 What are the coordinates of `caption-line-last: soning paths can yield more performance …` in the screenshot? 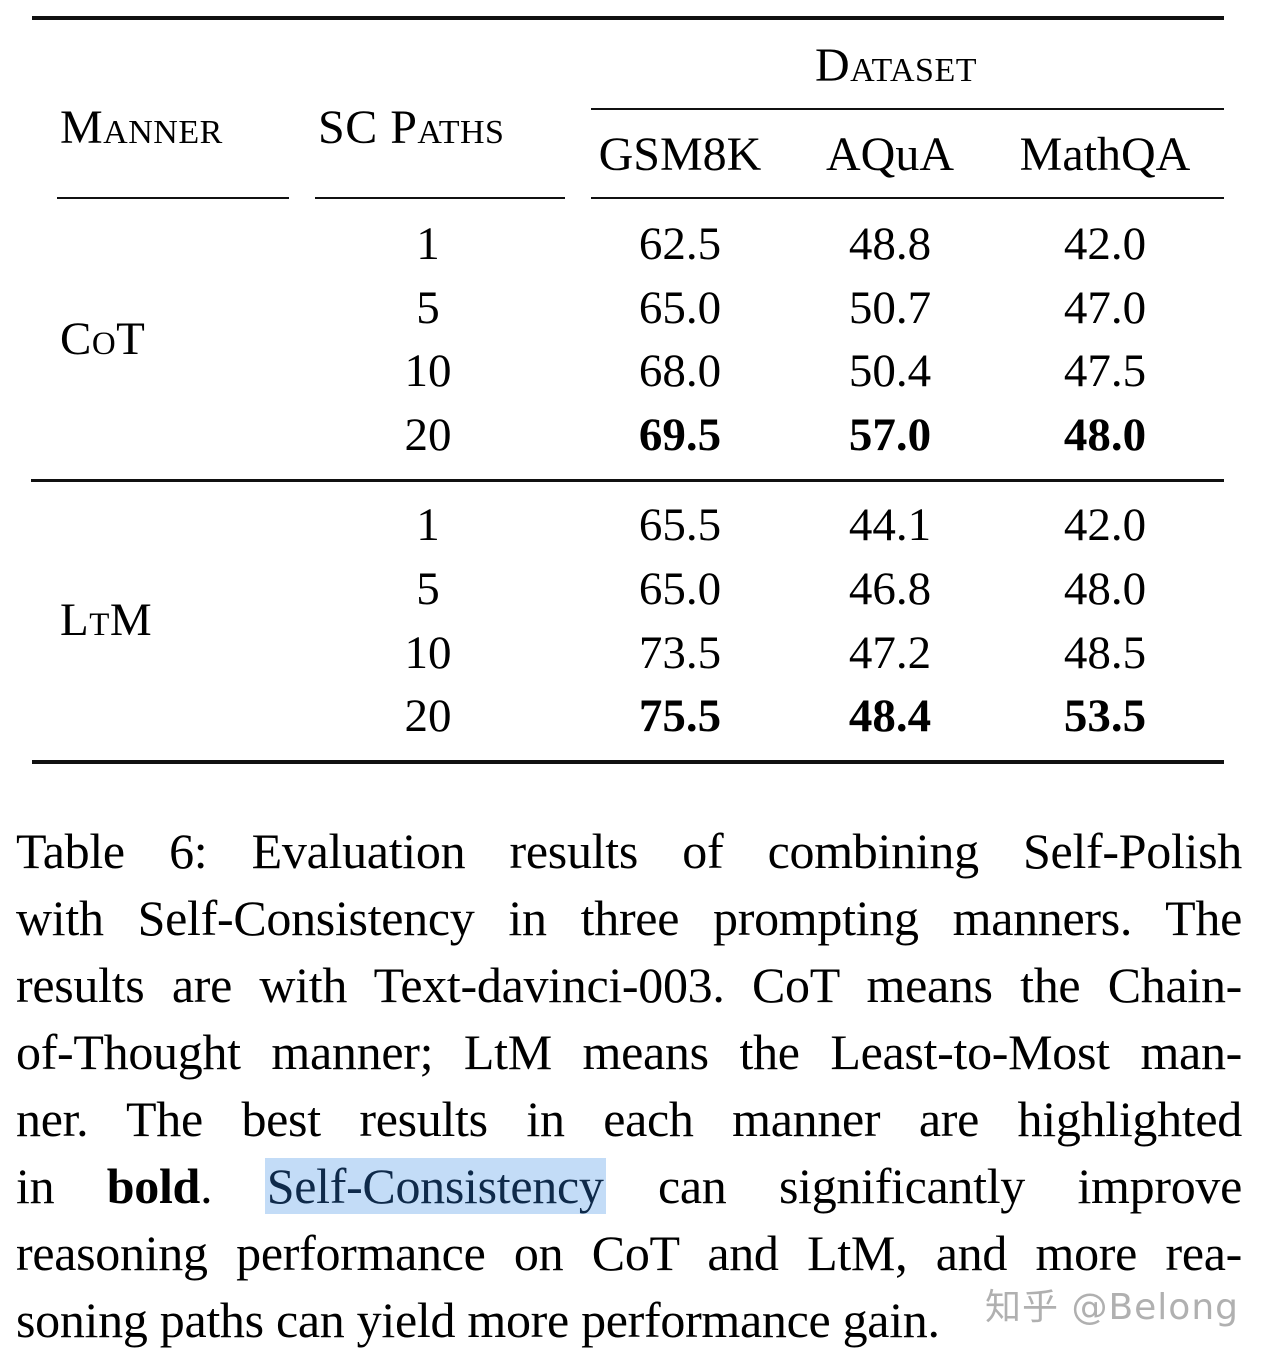 It's located at (478, 1320).